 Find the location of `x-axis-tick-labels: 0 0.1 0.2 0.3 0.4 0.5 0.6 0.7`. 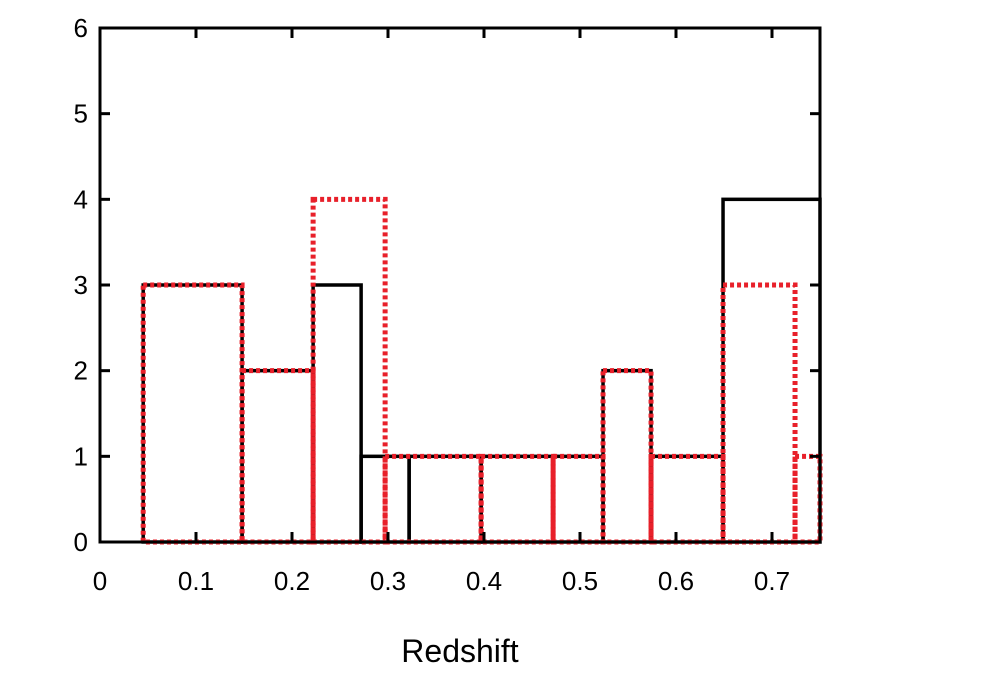

x-axis-tick-labels: 0 0.1 0.2 0.3 0.4 0.5 0.6 0.7 is located at coordinates (441, 581).